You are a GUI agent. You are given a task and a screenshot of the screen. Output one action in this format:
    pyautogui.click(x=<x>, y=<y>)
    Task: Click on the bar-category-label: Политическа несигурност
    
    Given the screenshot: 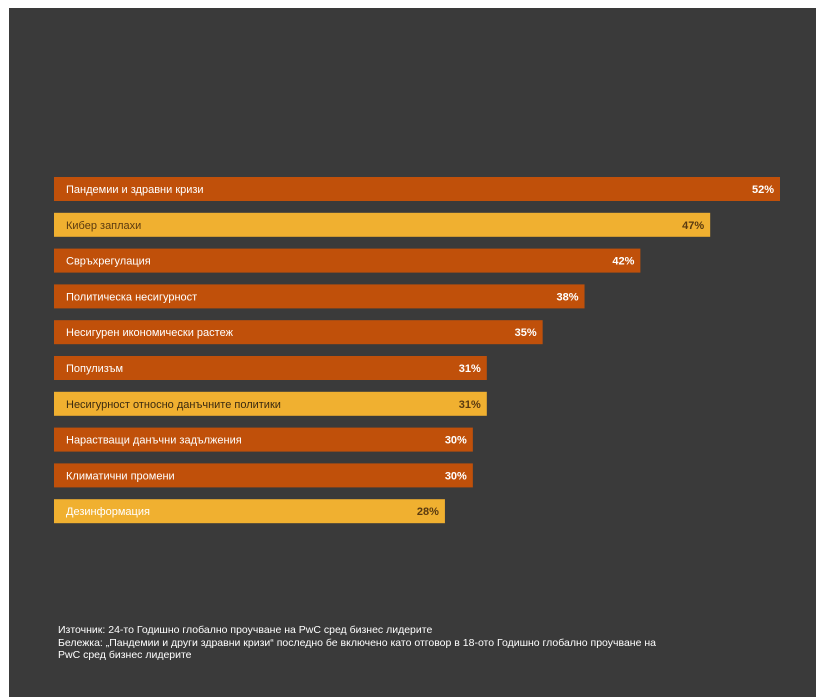 What is the action you would take?
    pyautogui.click(x=131, y=297)
    